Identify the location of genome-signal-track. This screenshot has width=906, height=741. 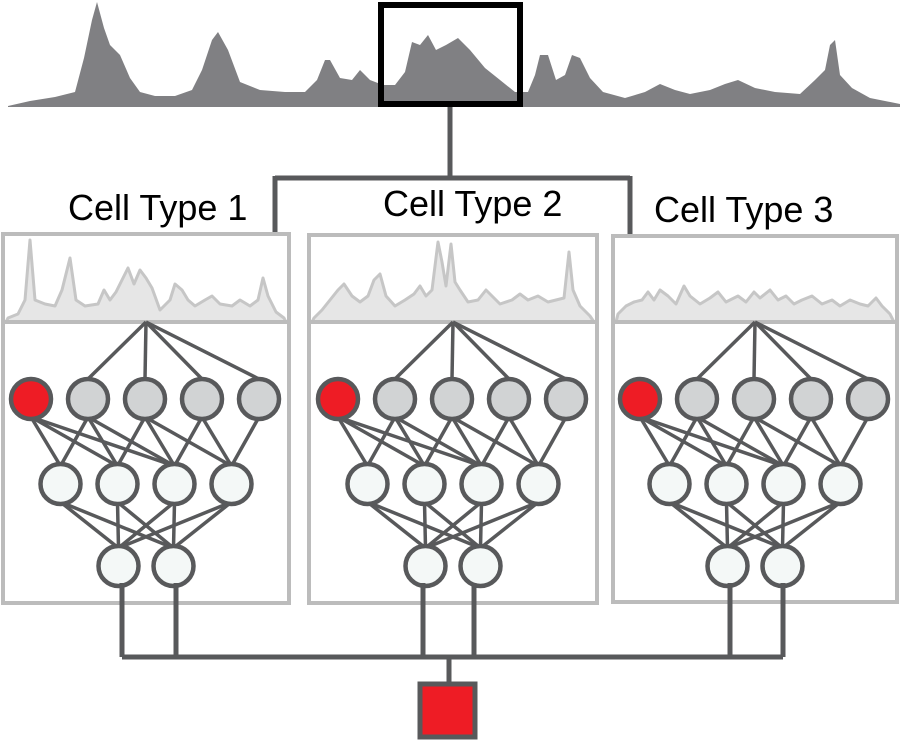
(454, 54).